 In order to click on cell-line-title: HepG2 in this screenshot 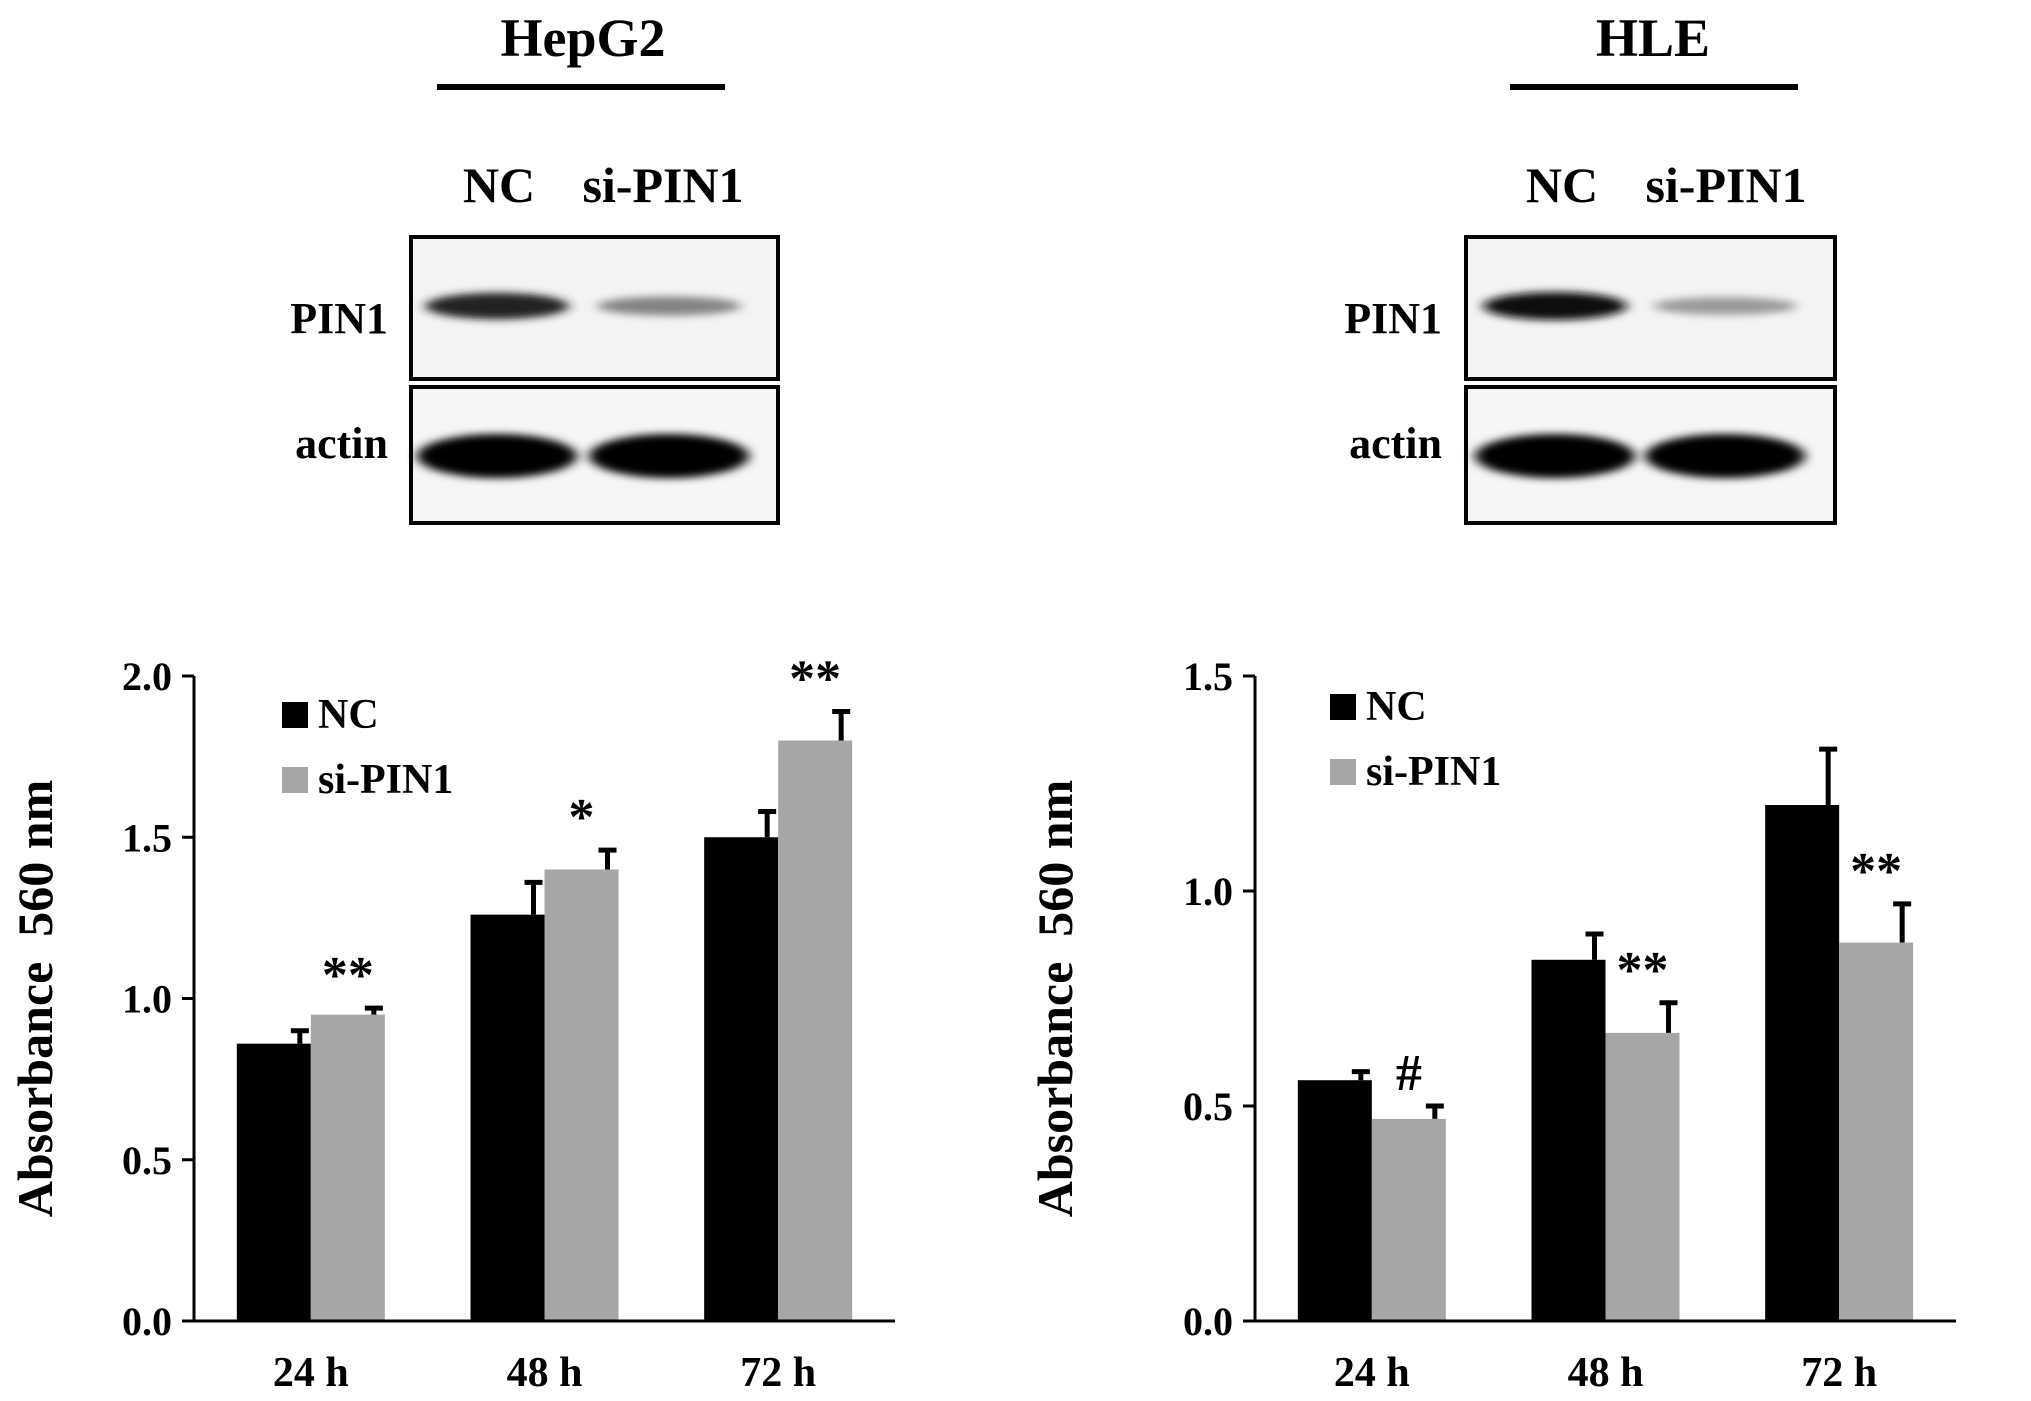, I will do `click(582, 38)`.